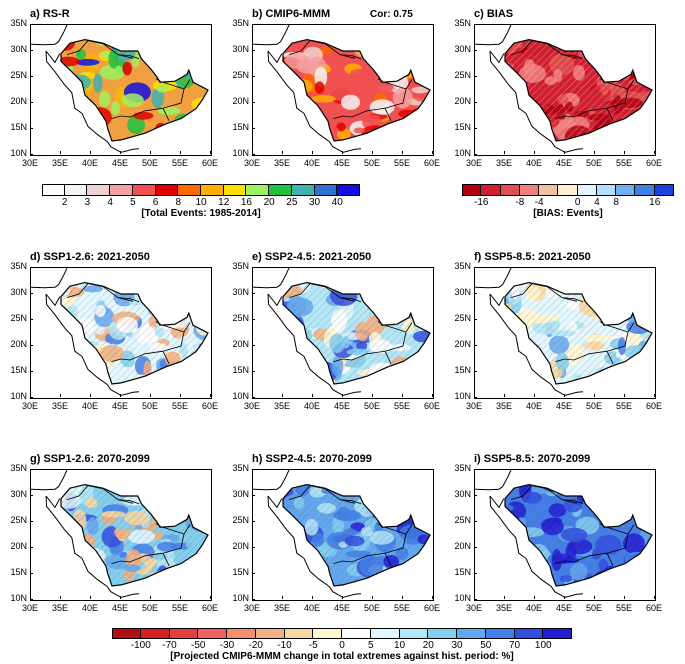 This screenshot has width=685, height=664. What do you see at coordinates (564, 534) in the screenshot?
I see `map-svg-i` at bounding box center [564, 534].